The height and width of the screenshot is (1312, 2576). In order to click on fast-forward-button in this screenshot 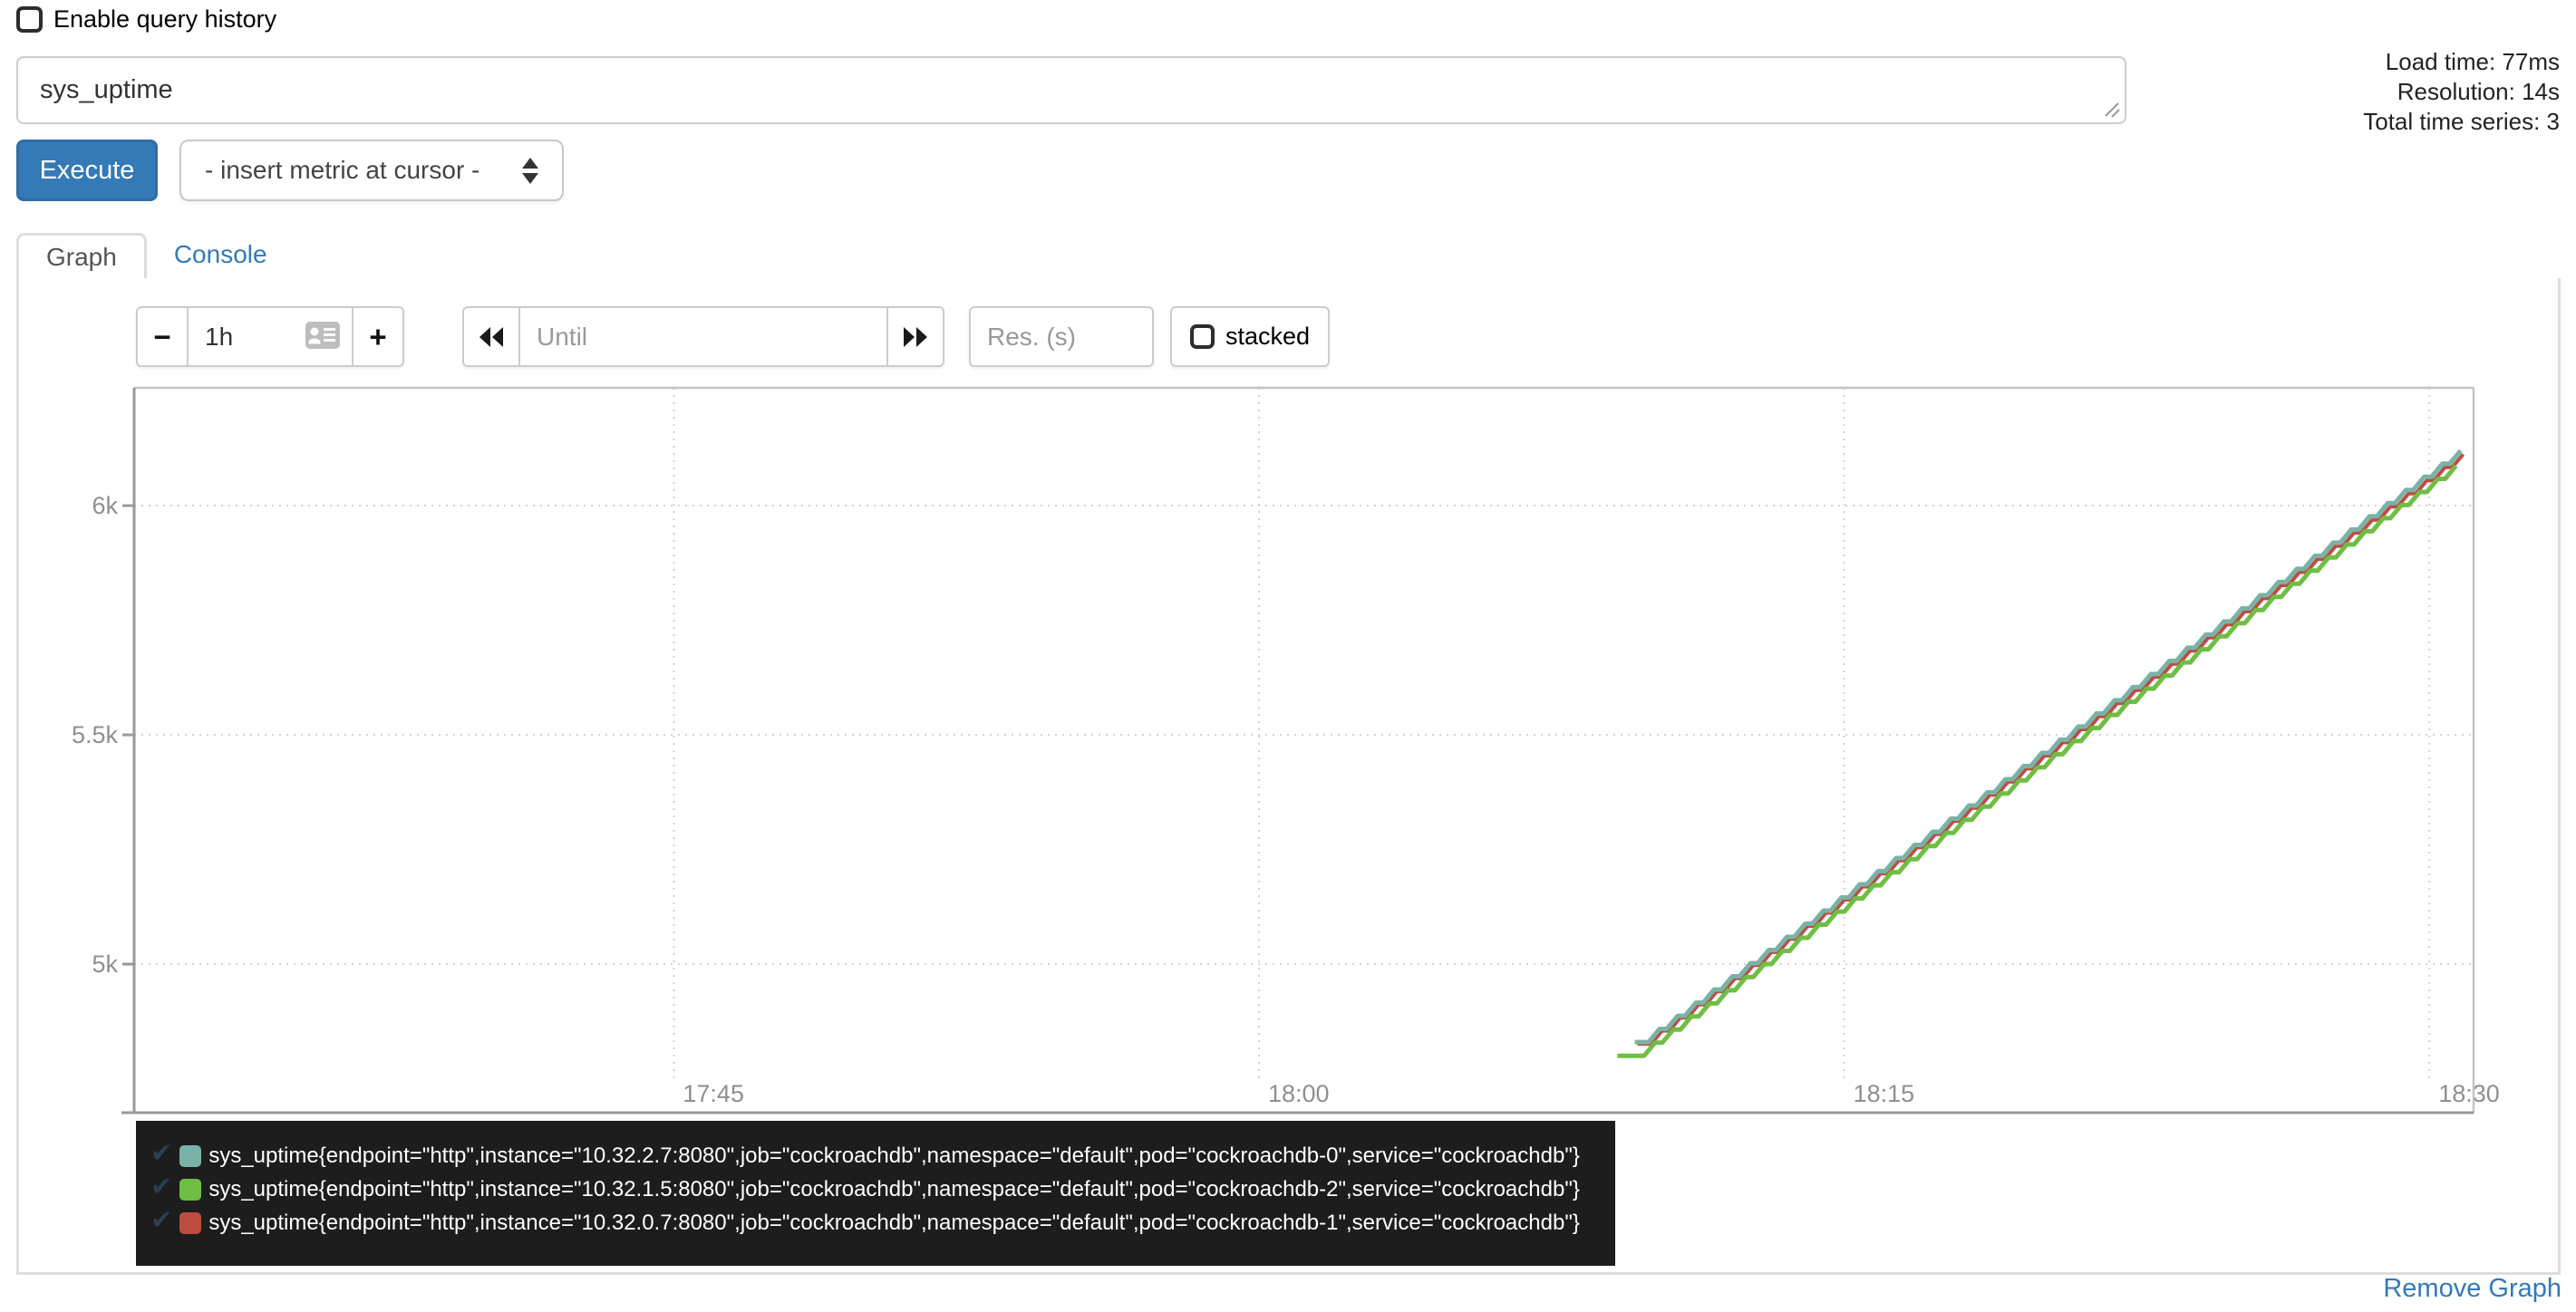, I will do `click(914, 337)`.